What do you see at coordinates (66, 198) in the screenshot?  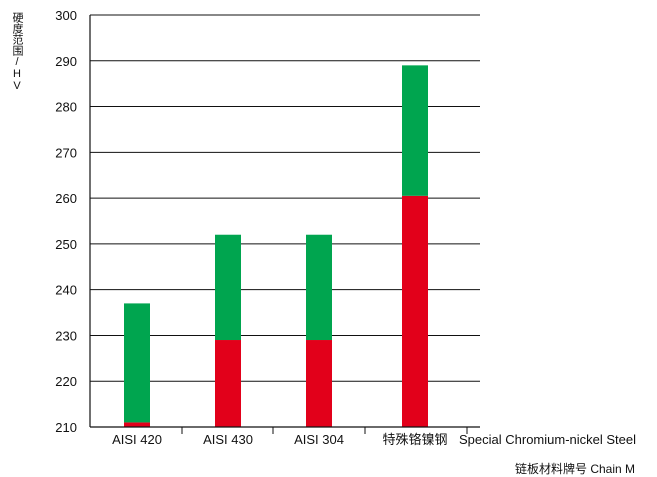 I see `y-tick-label: 260` at bounding box center [66, 198].